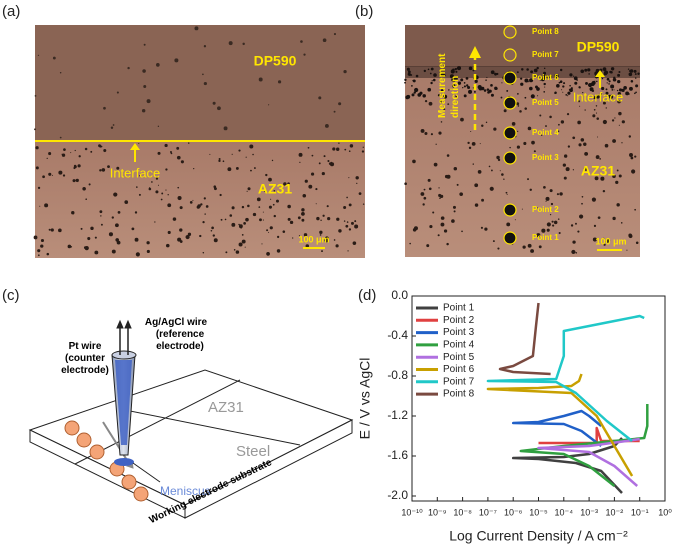 The height and width of the screenshot is (551, 685). I want to click on label-line: (reference, so click(180, 334).